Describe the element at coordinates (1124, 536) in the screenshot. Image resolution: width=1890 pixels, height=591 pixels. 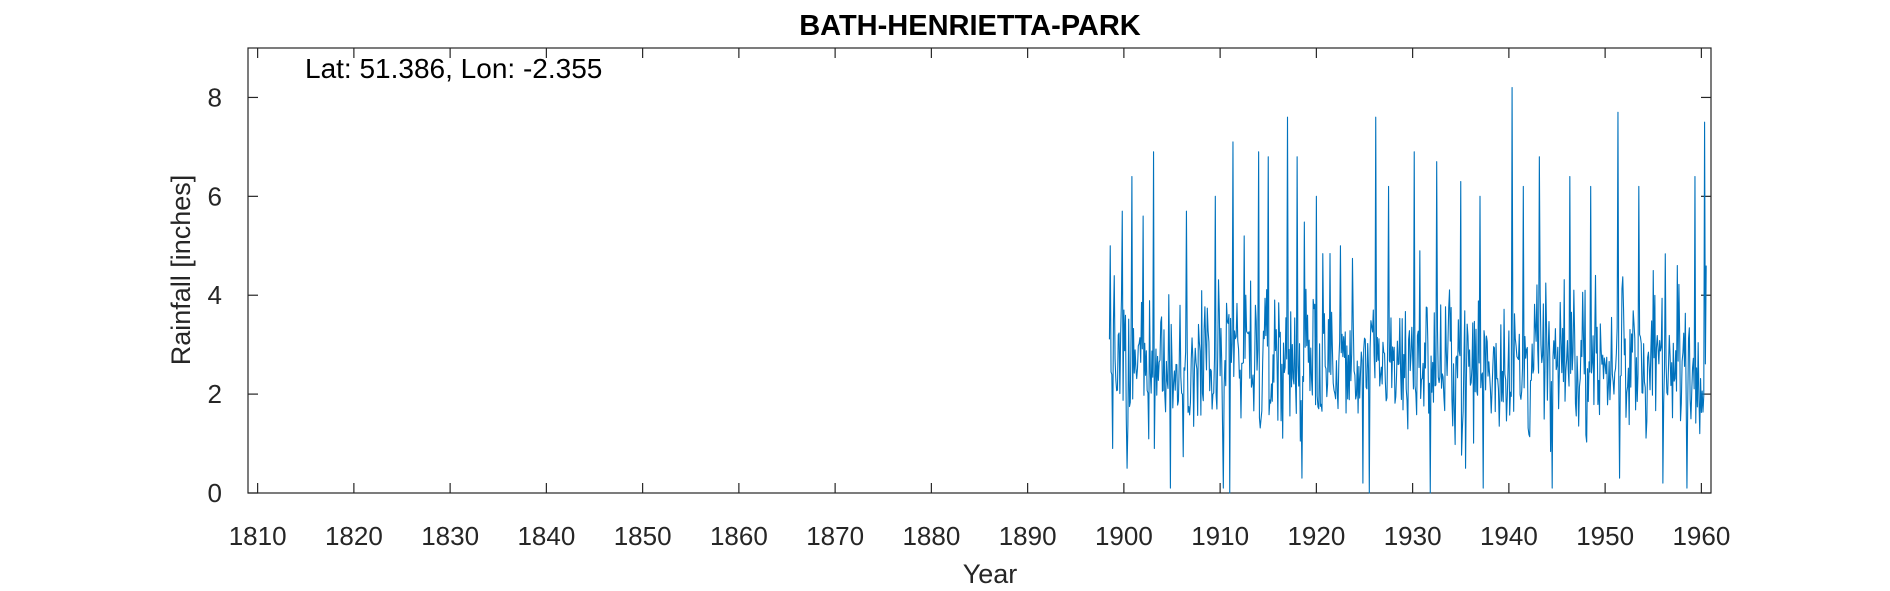
I see `x-tick-label: 1900` at that location.